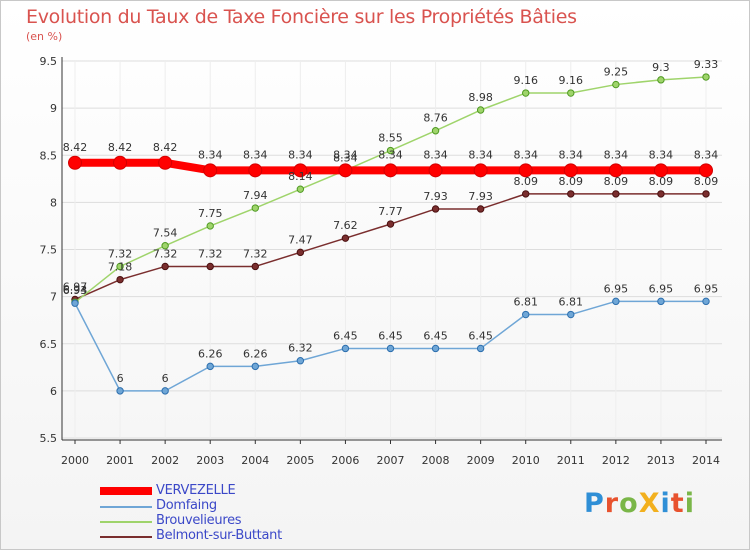 The height and width of the screenshot is (550, 750). Describe the element at coordinates (53, 108) in the screenshot. I see `y-tick-label: 9` at that location.